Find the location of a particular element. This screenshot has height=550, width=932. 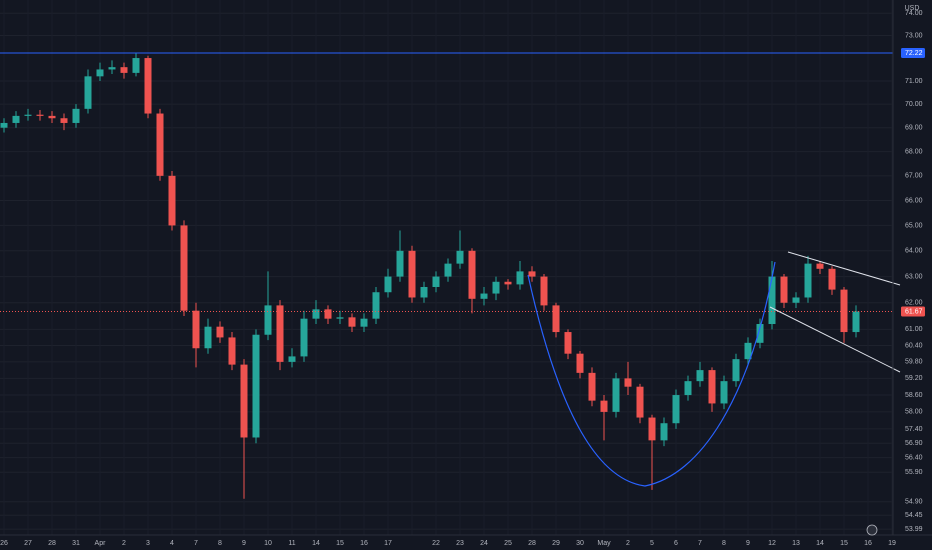

price-tag-label: 72.22 is located at coordinates (914, 53).